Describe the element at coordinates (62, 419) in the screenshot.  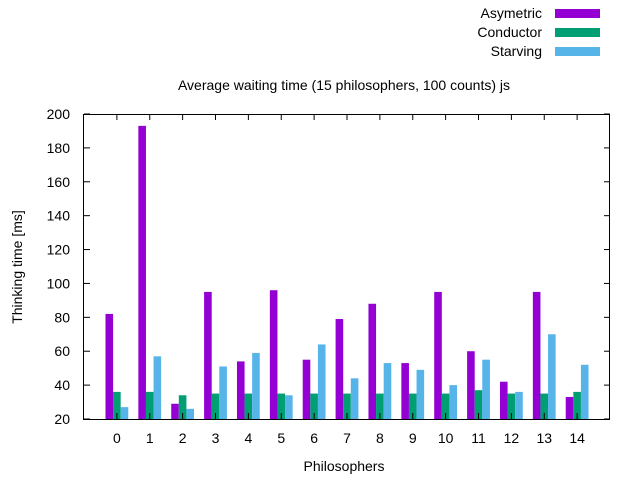
I see `y-tick-label: 20` at that location.